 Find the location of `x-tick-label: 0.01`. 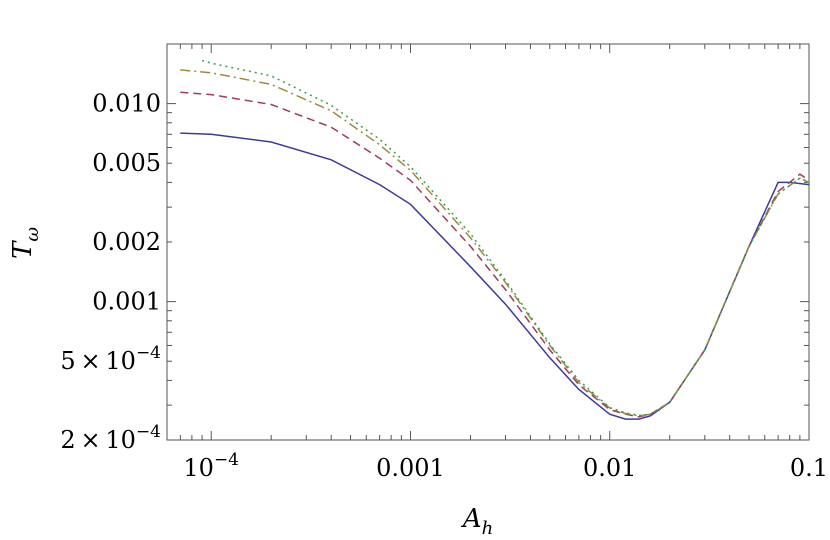

x-tick-label: 0.01 is located at coordinates (609, 468).